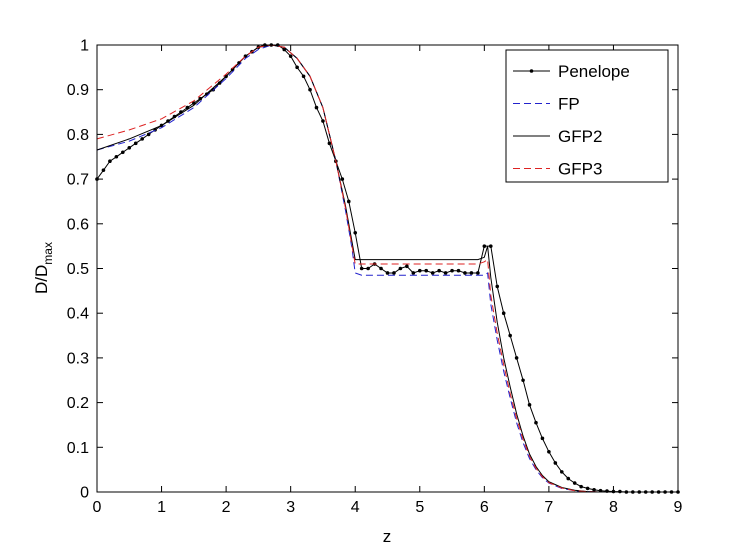 The height and width of the screenshot is (554, 749). I want to click on y-tick-label: 0.6, so click(78, 224).